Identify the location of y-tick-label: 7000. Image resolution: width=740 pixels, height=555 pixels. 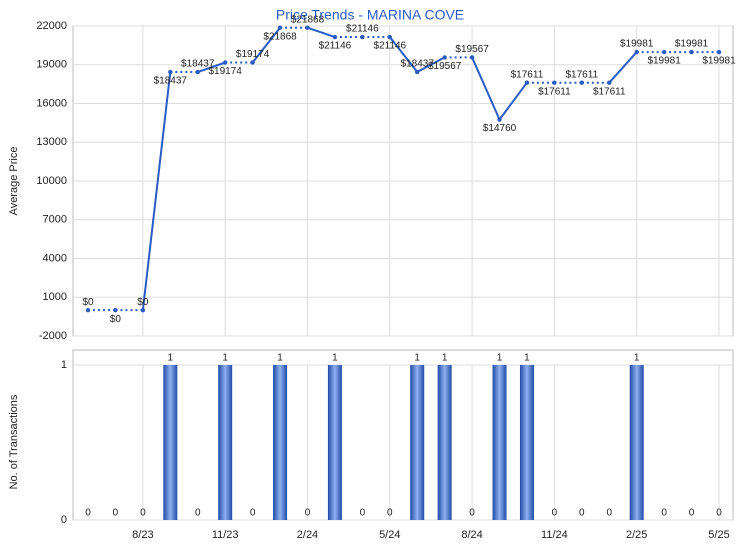
(55, 220).